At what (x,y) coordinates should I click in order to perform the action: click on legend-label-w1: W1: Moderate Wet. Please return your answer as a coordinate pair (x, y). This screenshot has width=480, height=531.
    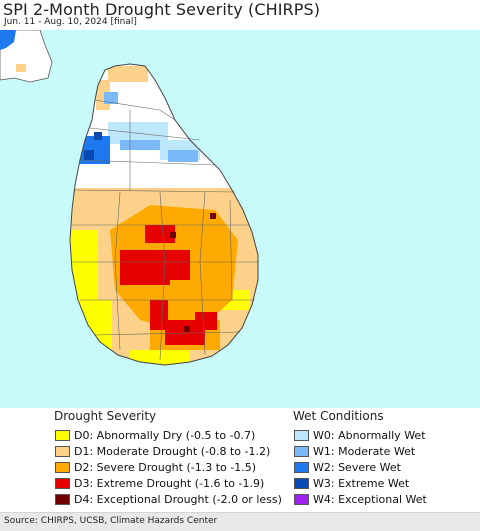
    Looking at the image, I should click on (364, 451).